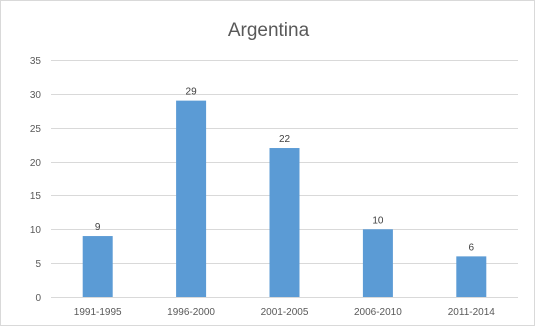 The height and width of the screenshot is (327, 535). Describe the element at coordinates (36, 230) in the screenshot. I see `y-tick-label: 10` at that location.